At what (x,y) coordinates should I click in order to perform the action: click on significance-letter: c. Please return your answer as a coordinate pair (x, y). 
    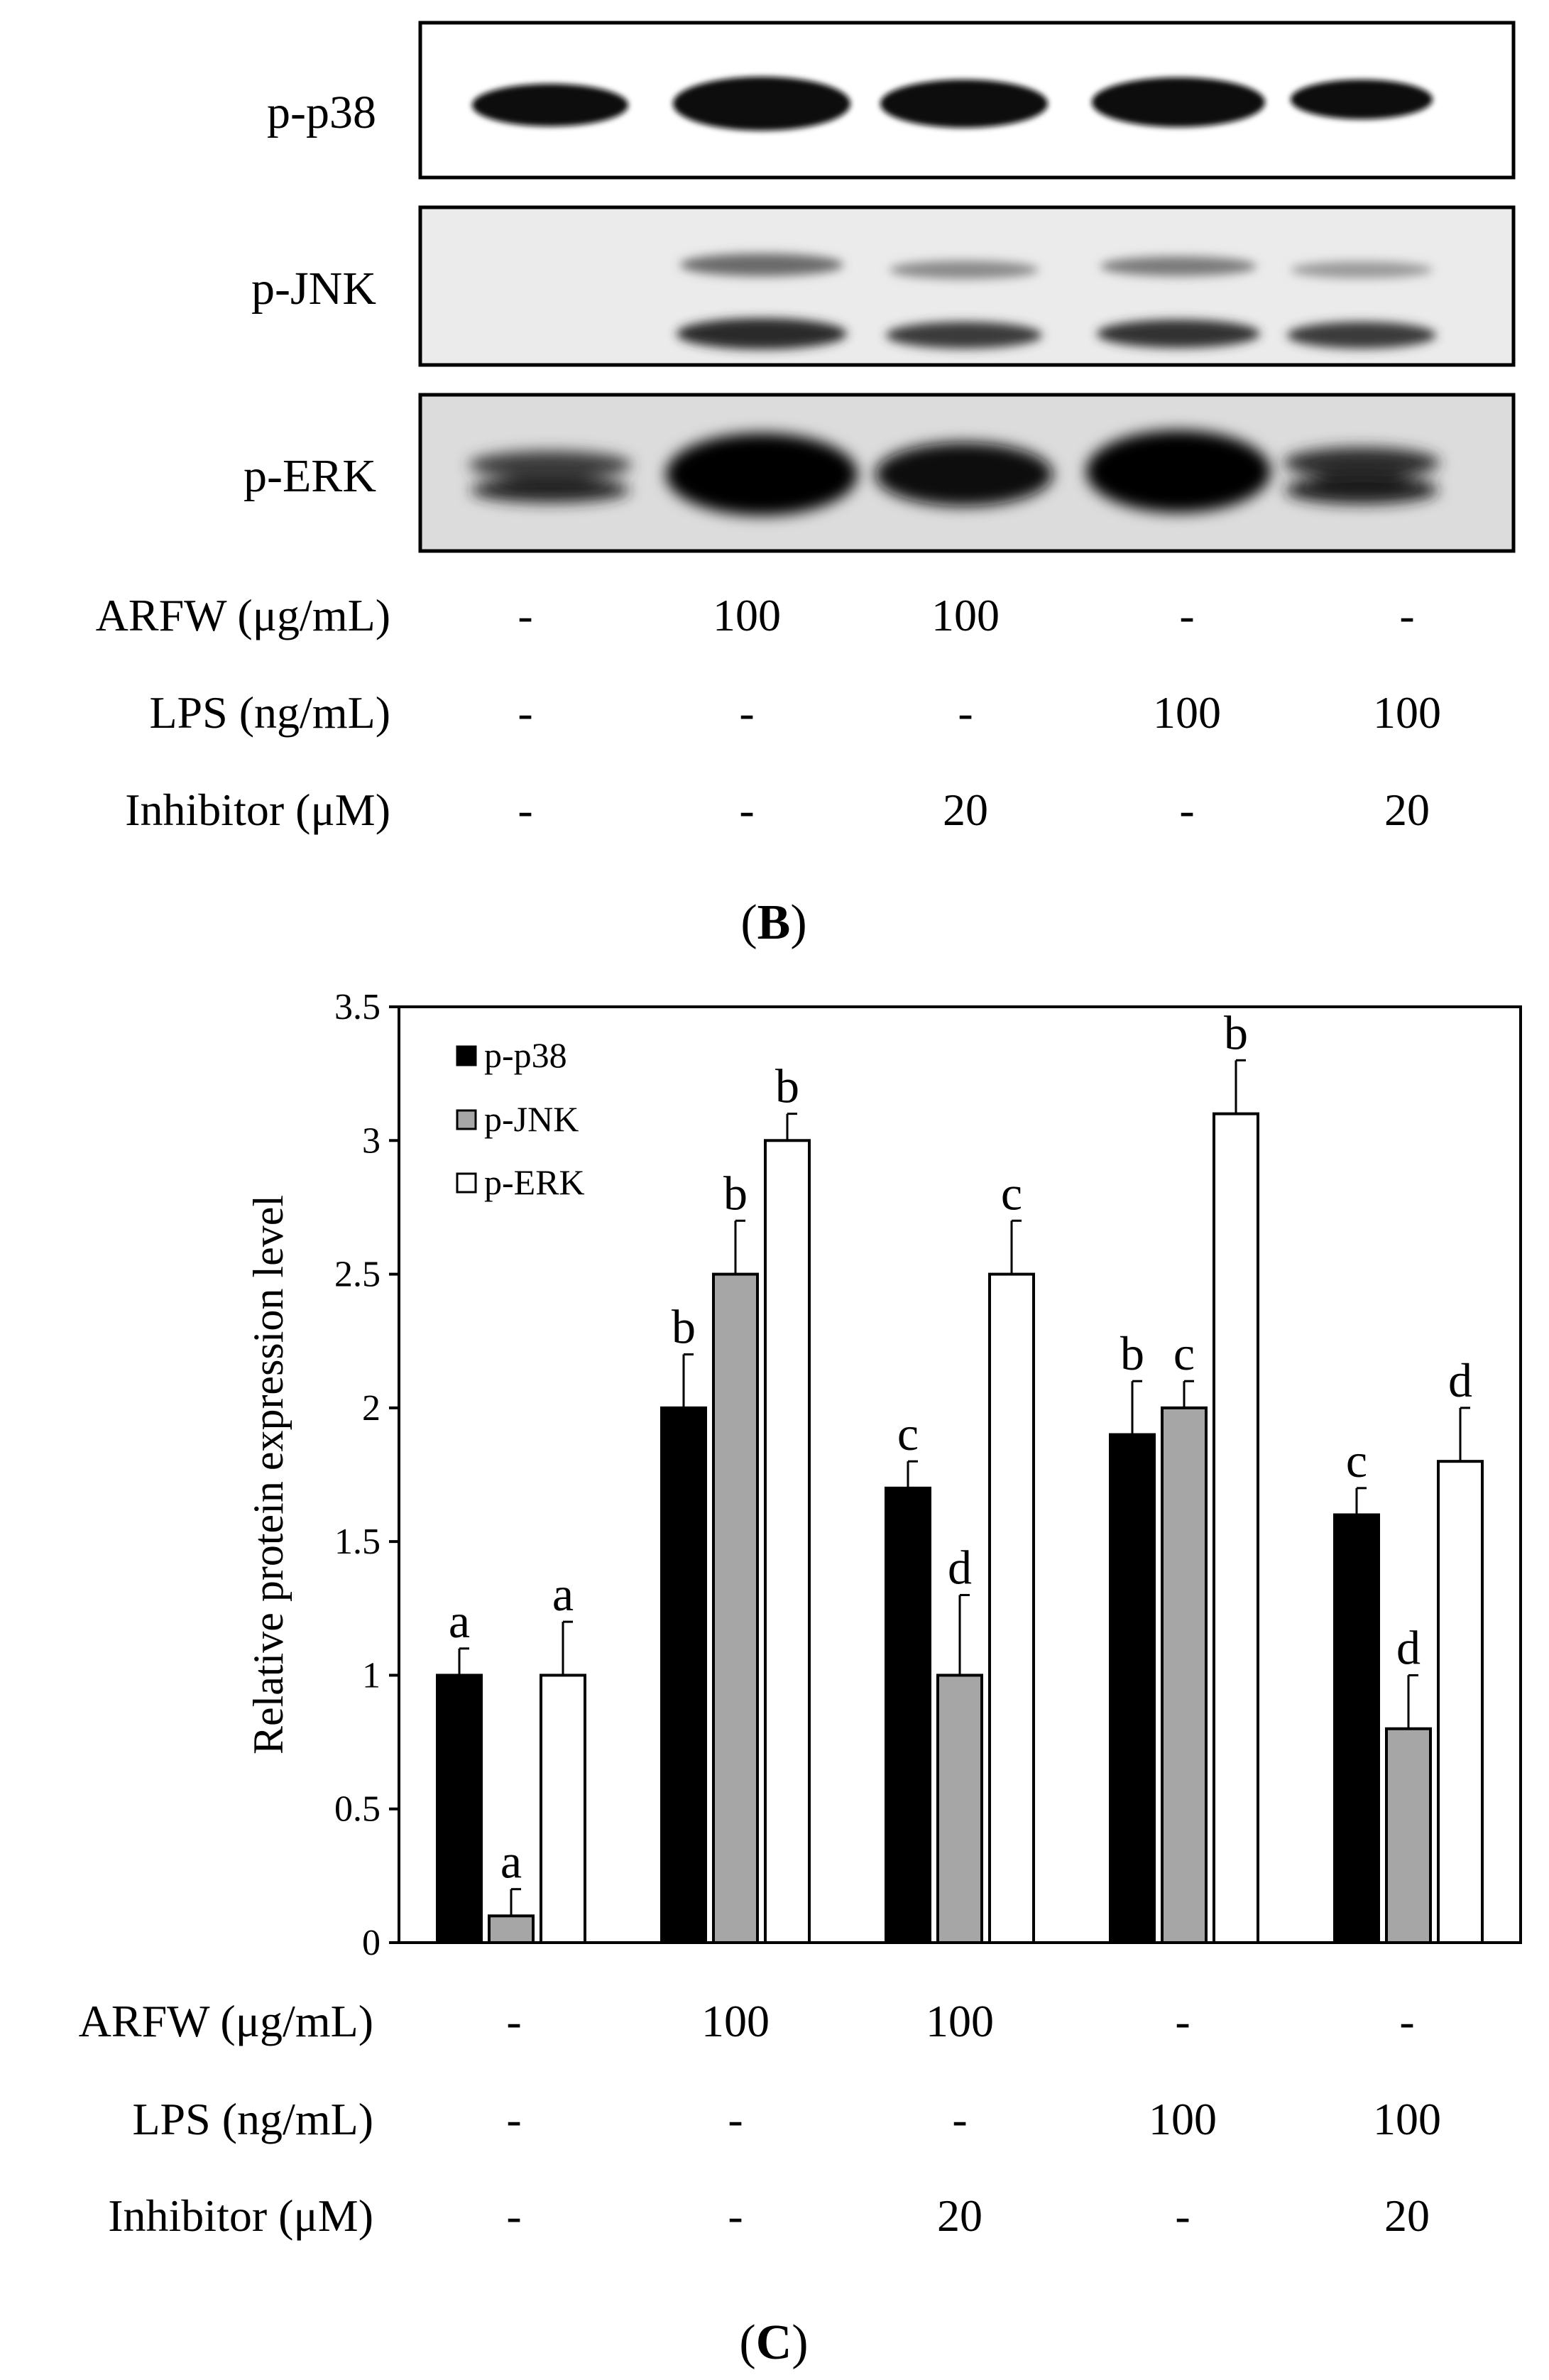
    Looking at the image, I should click on (1011, 1193).